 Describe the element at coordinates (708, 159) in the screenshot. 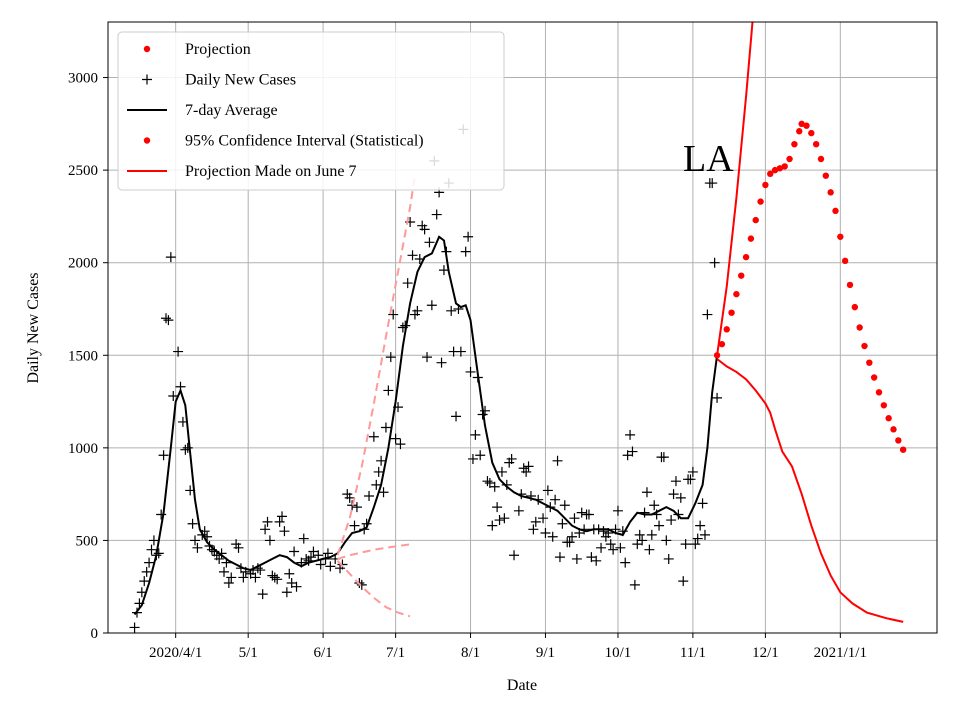

I see `chart-annotation: LA` at that location.